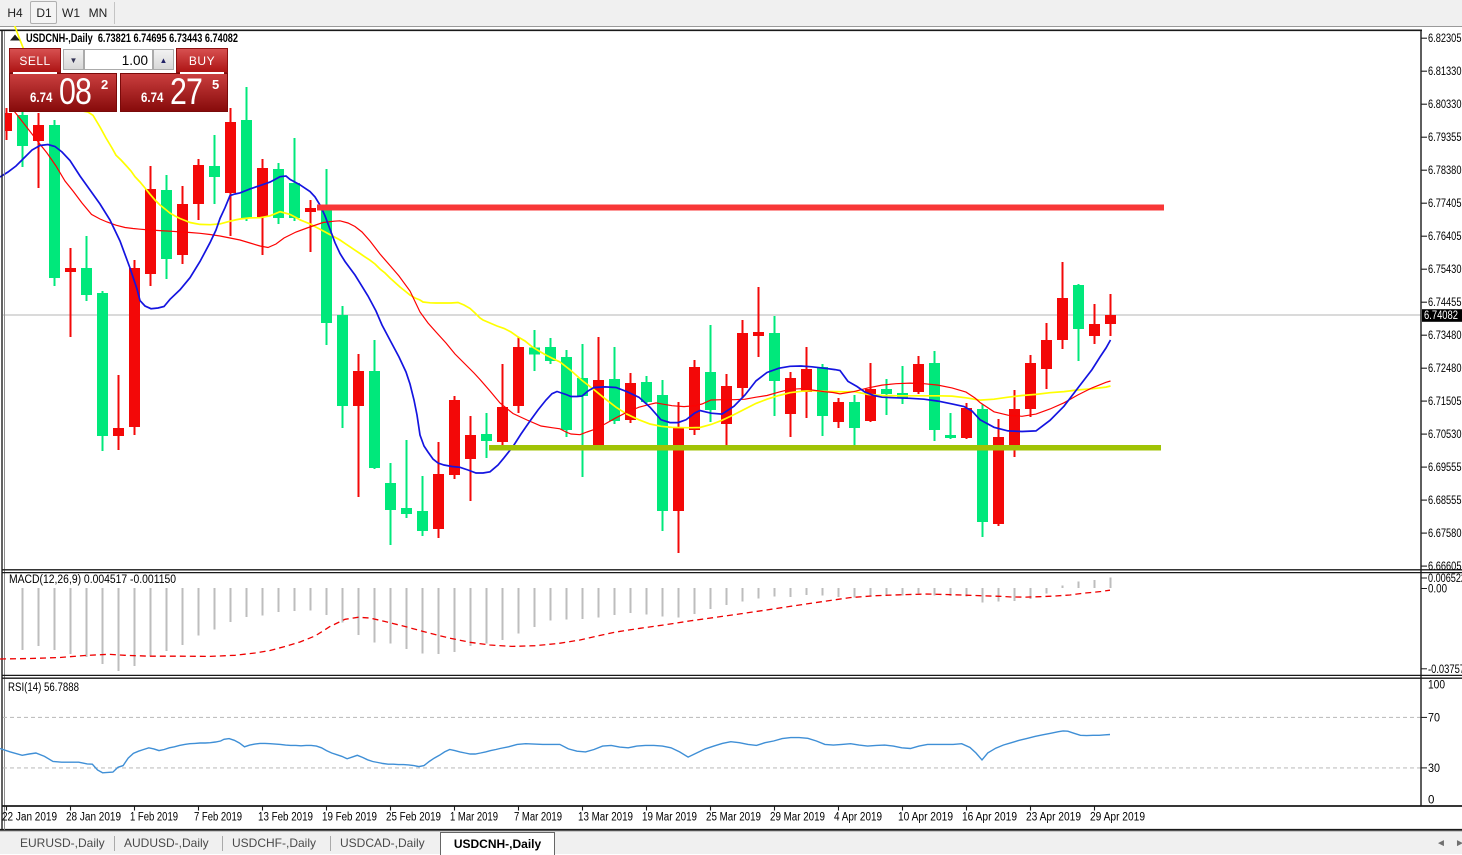 The height and width of the screenshot is (855, 1462). What do you see at coordinates (925, 818) in the screenshot?
I see `svg-text: 10 Apr 2019` at bounding box center [925, 818].